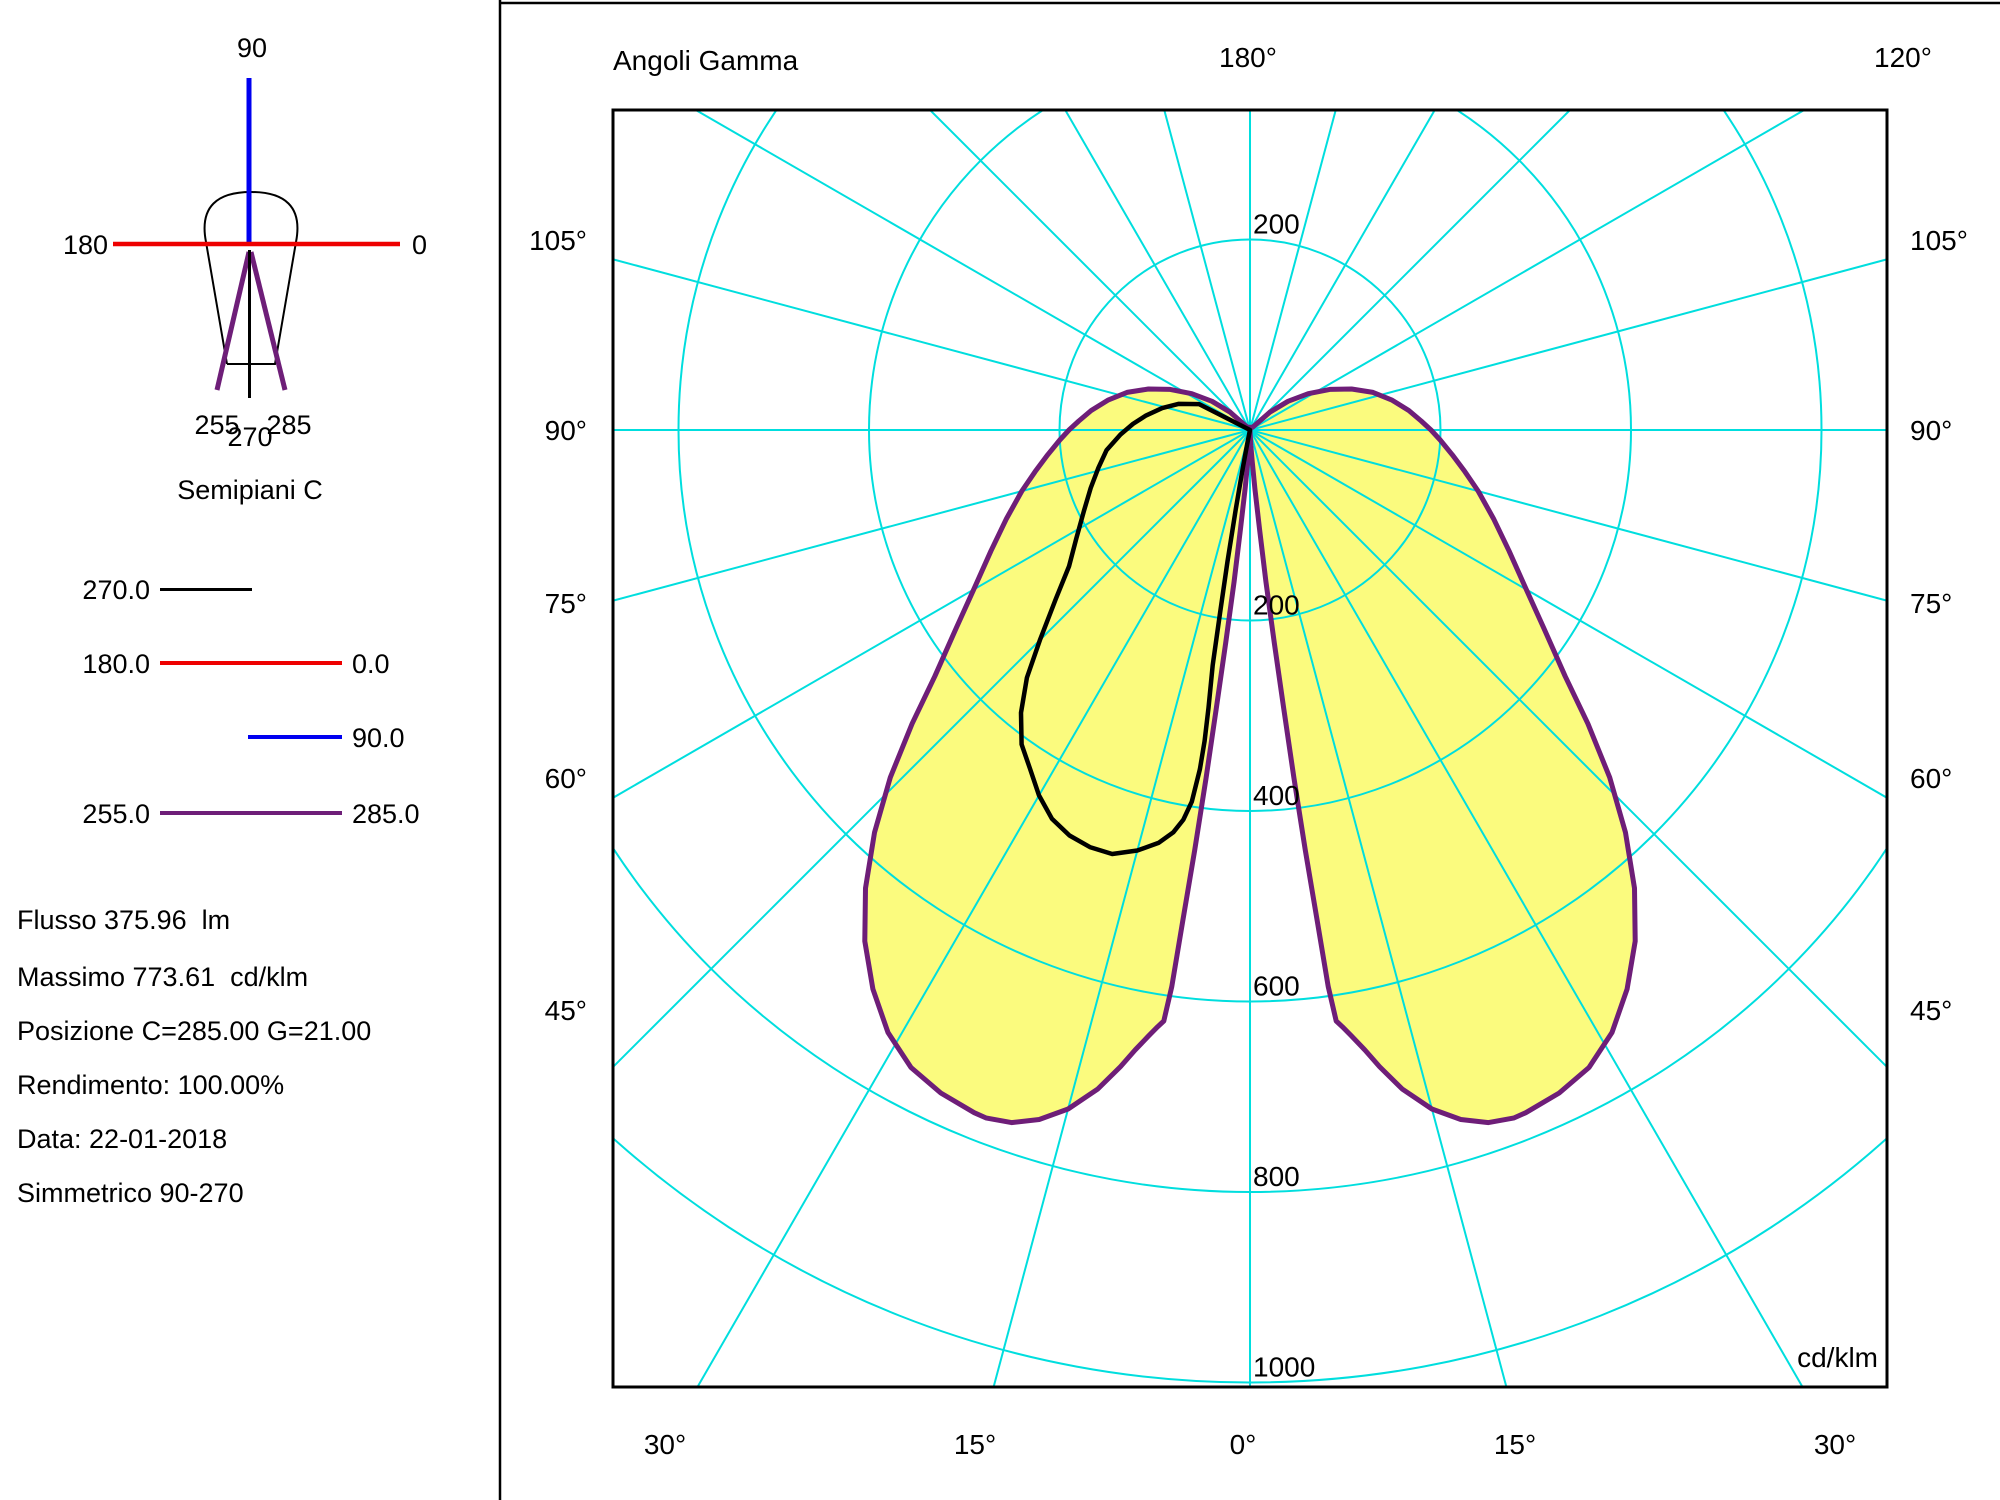  What do you see at coordinates (1248, 57) in the screenshot?
I see `gamma-label-top-180: 180°` at bounding box center [1248, 57].